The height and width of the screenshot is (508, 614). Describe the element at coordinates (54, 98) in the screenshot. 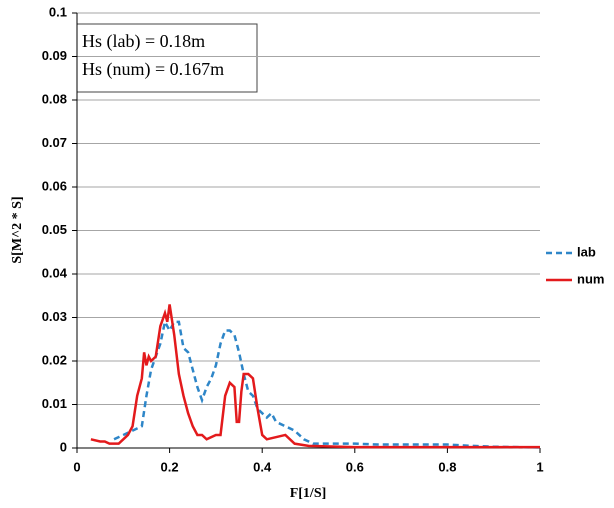

I see `y-tick-label: 0.08` at that location.